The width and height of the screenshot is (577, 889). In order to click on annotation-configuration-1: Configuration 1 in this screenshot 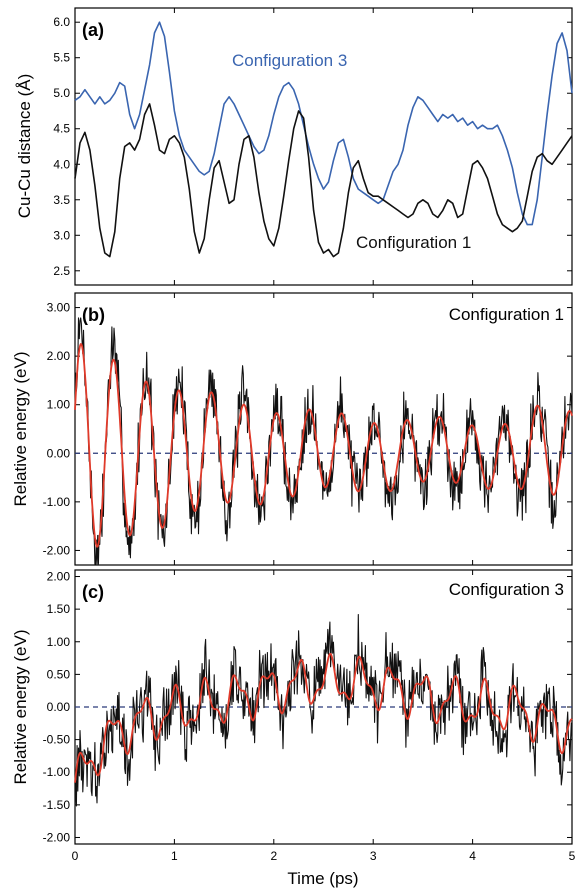, I will do `click(413, 242)`.